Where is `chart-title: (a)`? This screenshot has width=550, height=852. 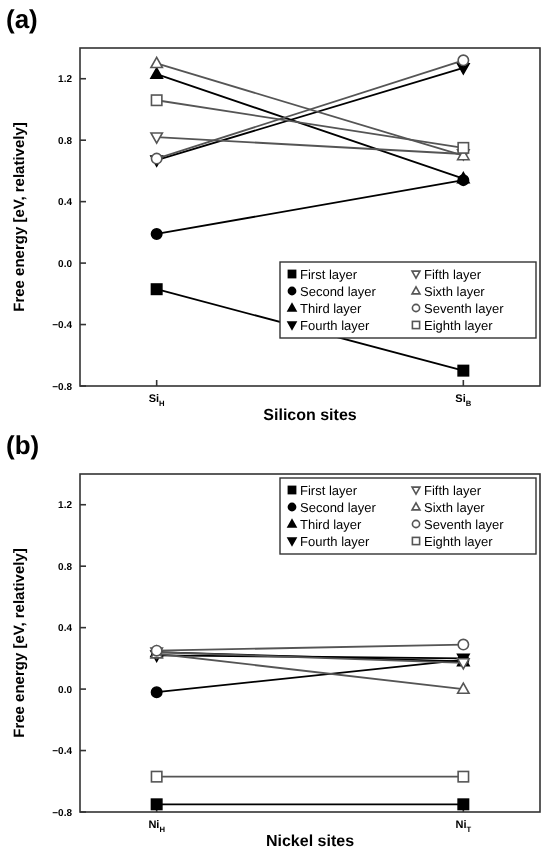
chart-title: (a) is located at coordinates (22, 19).